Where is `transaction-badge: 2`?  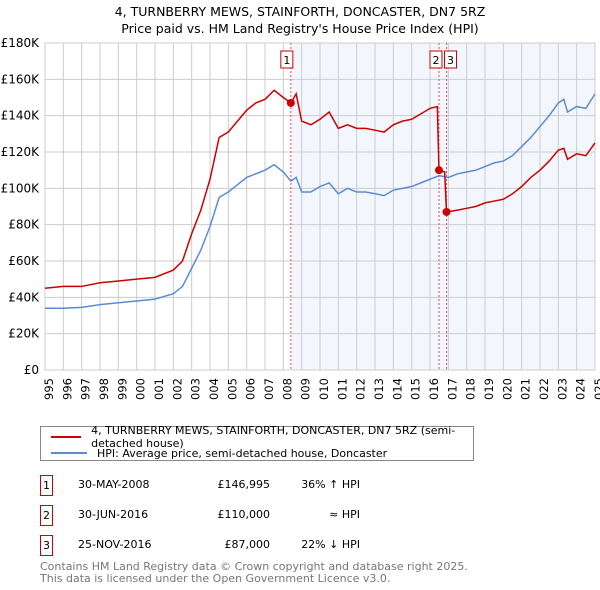 transaction-badge: 2 is located at coordinates (46, 515).